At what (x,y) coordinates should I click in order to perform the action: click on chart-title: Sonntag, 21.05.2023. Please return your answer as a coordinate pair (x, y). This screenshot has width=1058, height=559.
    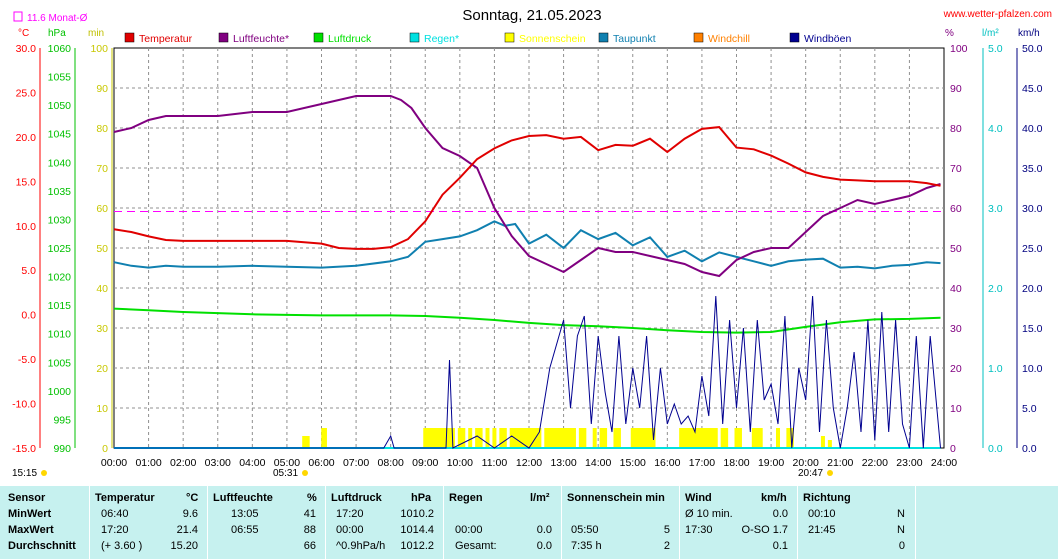
    Looking at the image, I should click on (531, 15).